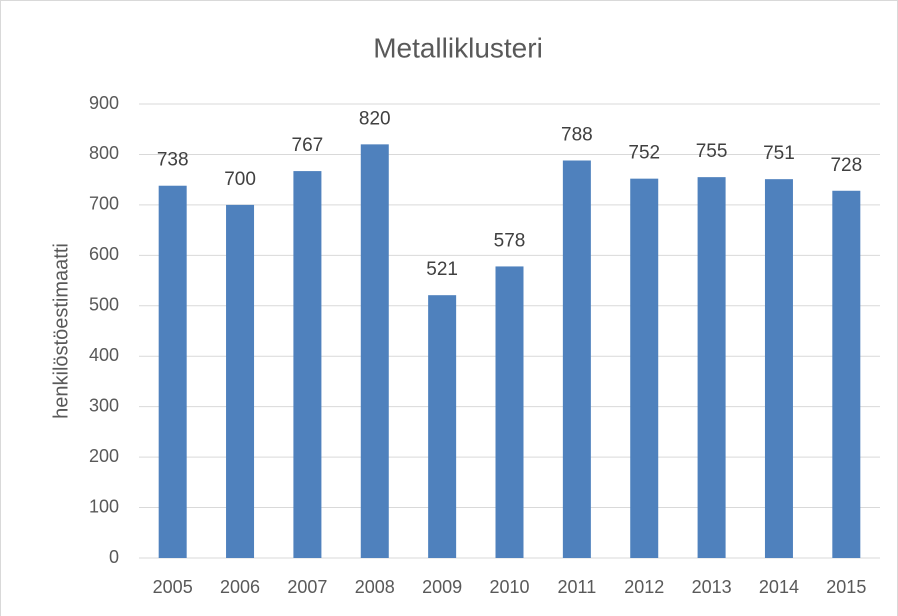 This screenshot has height=616, width=898. Describe the element at coordinates (114, 557) in the screenshot. I see `y-tick-label: 0` at that location.